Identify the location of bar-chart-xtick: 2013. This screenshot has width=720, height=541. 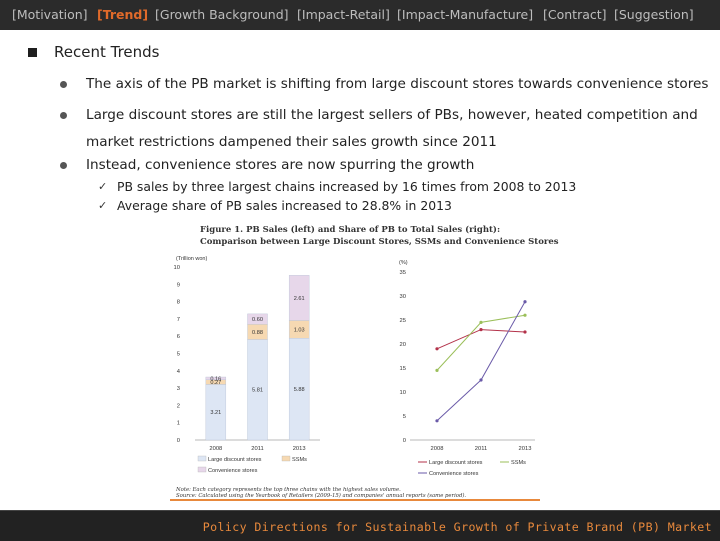
(299, 449).